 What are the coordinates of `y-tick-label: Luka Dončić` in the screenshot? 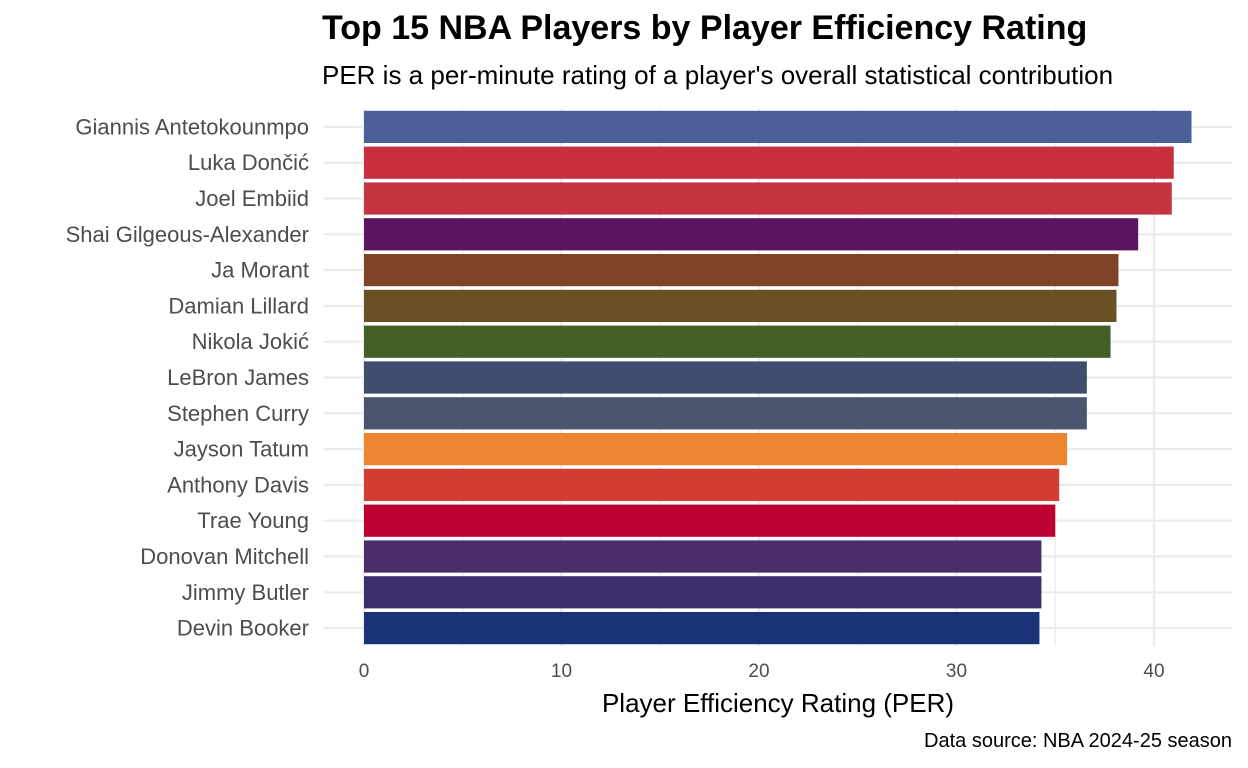 It's located at (248, 162).